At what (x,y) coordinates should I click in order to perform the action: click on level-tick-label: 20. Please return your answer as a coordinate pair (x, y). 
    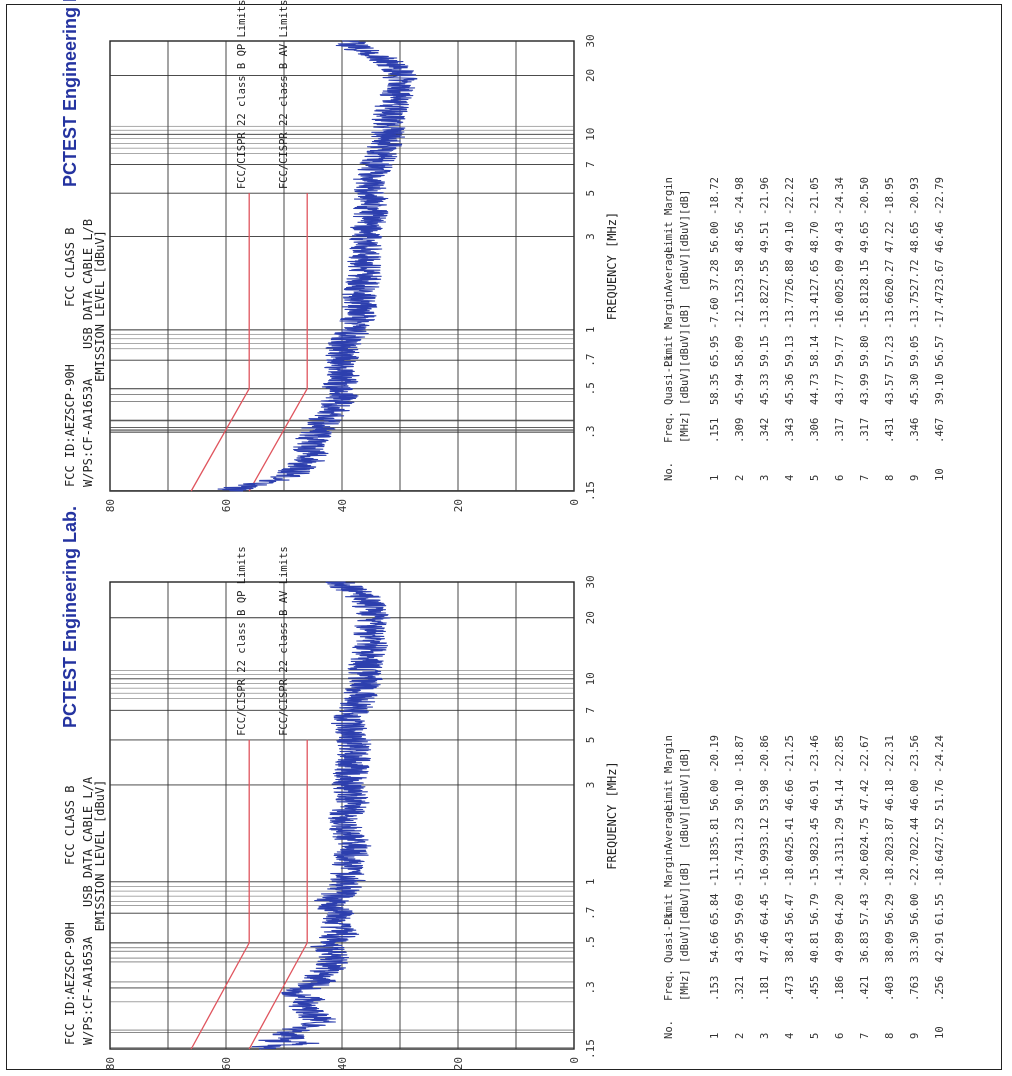
    Looking at the image, I should click on (458, 1063).